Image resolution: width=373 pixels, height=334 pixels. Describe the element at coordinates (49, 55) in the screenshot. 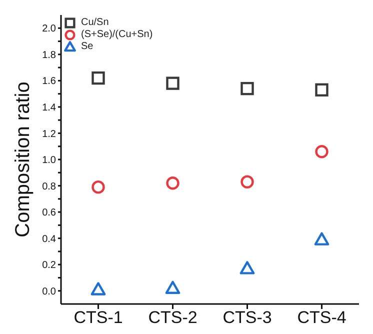

I see `y-tick-label: 1.8` at that location.